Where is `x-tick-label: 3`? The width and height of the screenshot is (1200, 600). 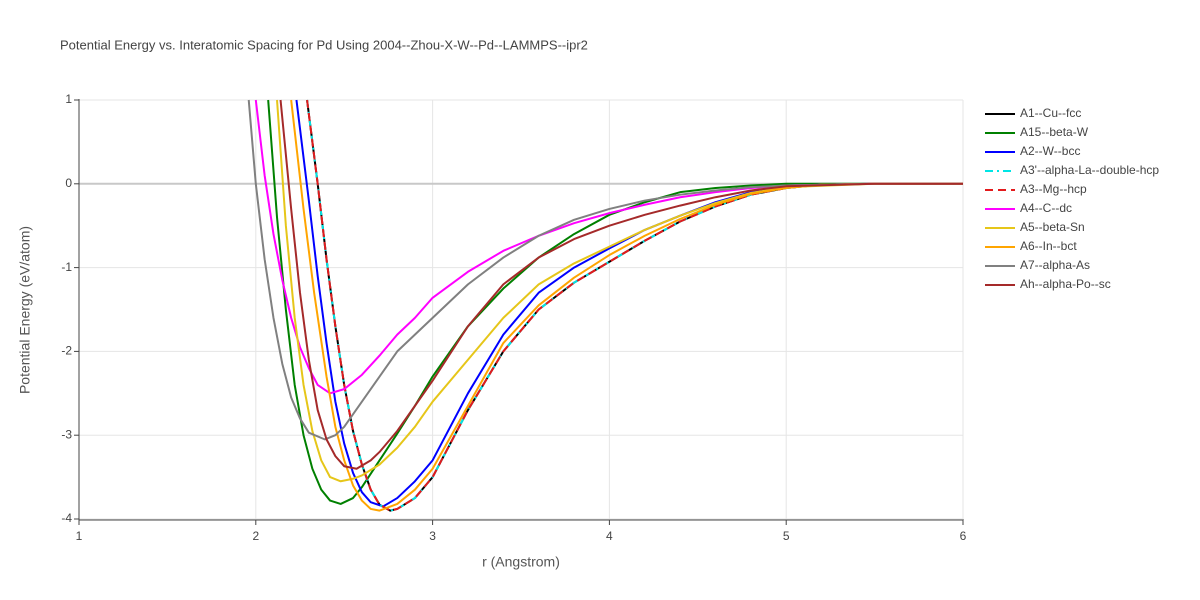
x-tick-label: 3 is located at coordinates (432, 536).